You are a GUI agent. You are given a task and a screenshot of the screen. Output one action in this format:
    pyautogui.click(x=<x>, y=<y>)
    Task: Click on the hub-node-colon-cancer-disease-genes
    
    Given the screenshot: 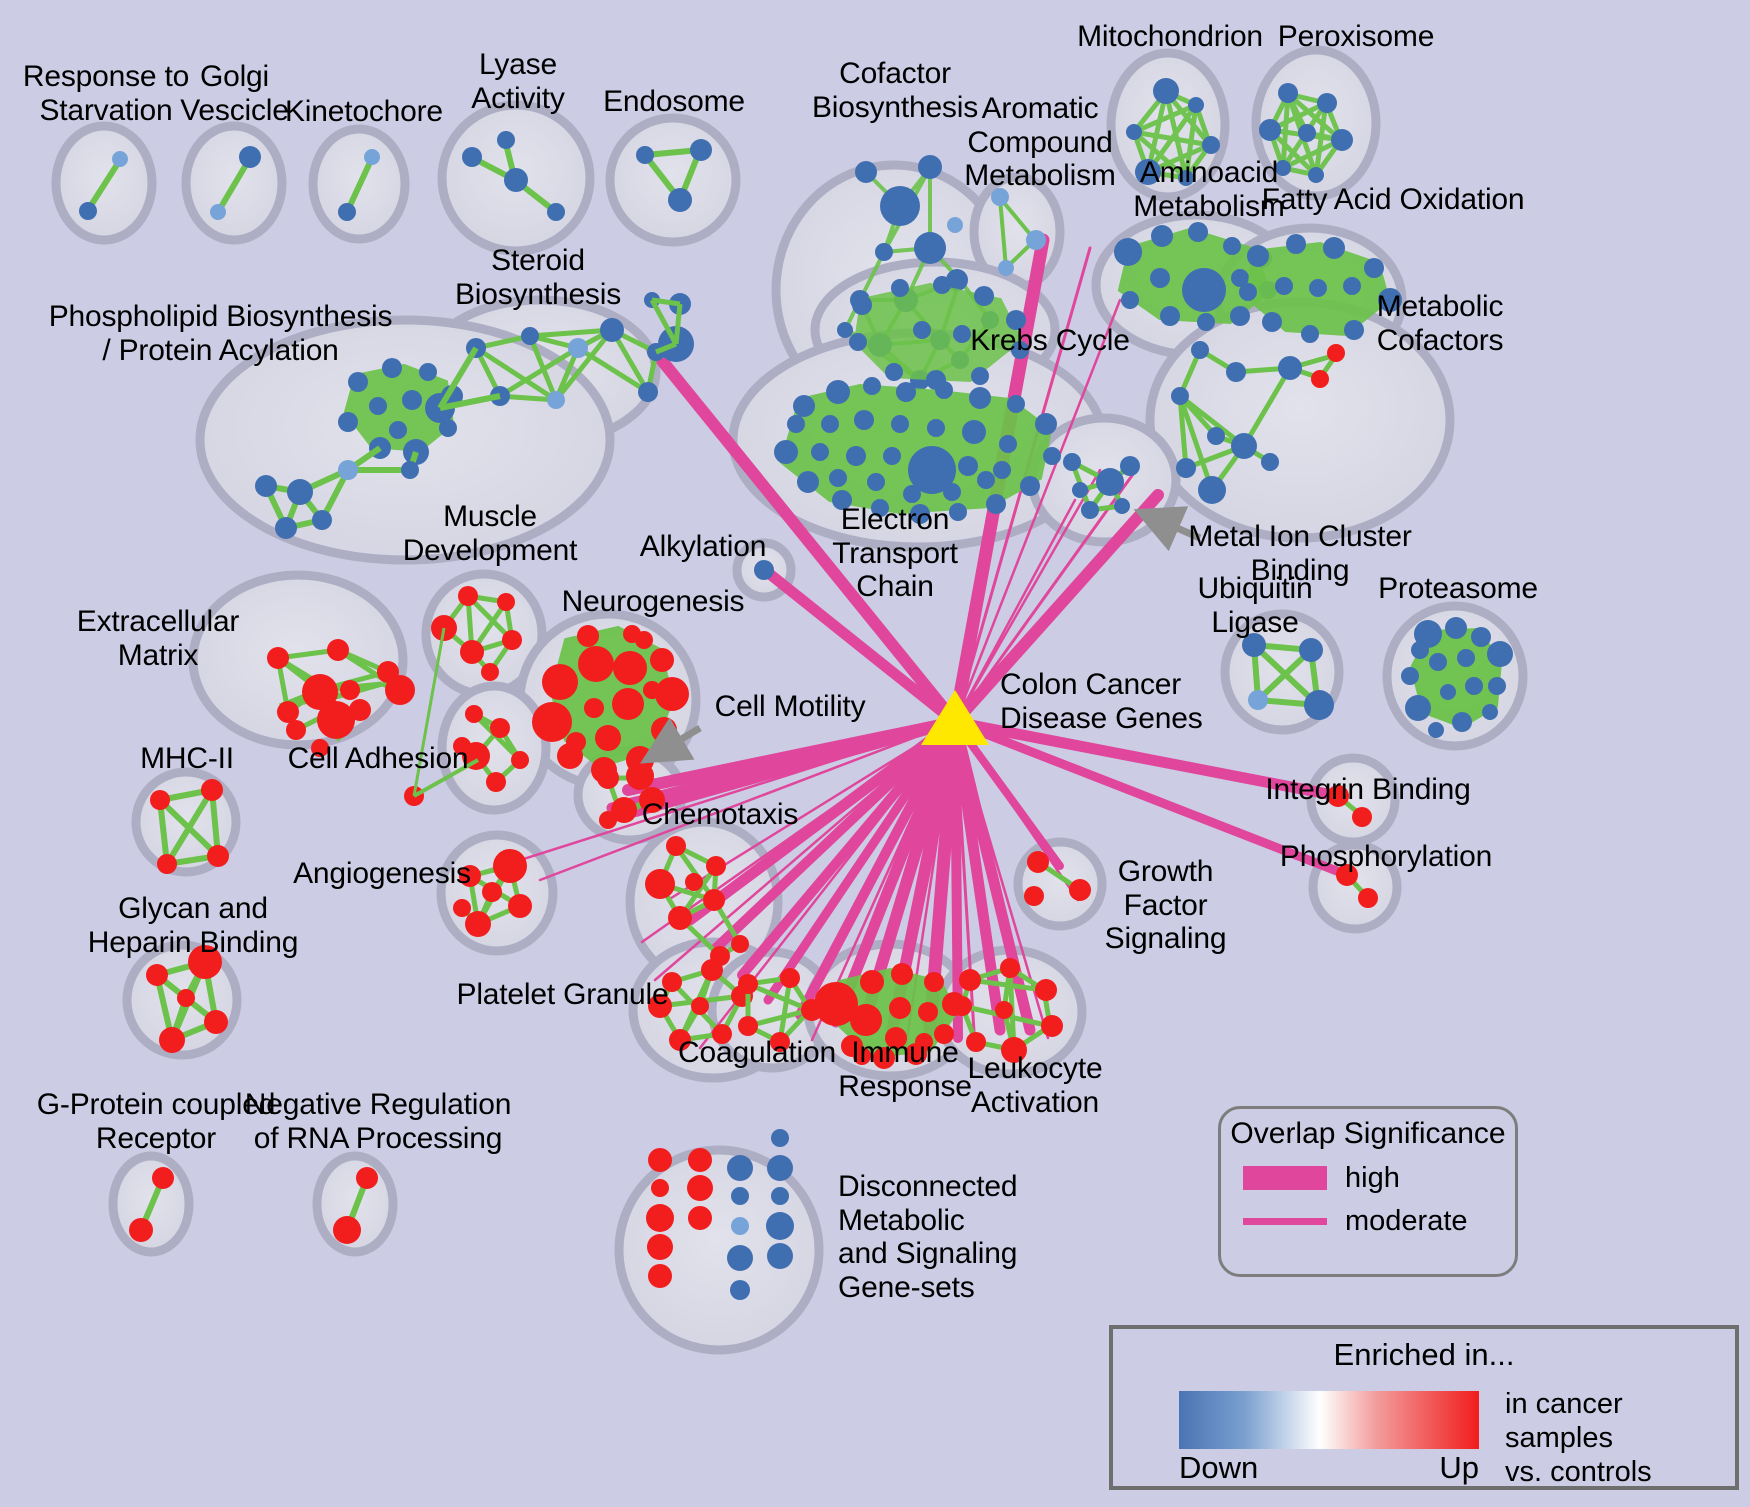 What is the action you would take?
    pyautogui.click(x=955, y=717)
    